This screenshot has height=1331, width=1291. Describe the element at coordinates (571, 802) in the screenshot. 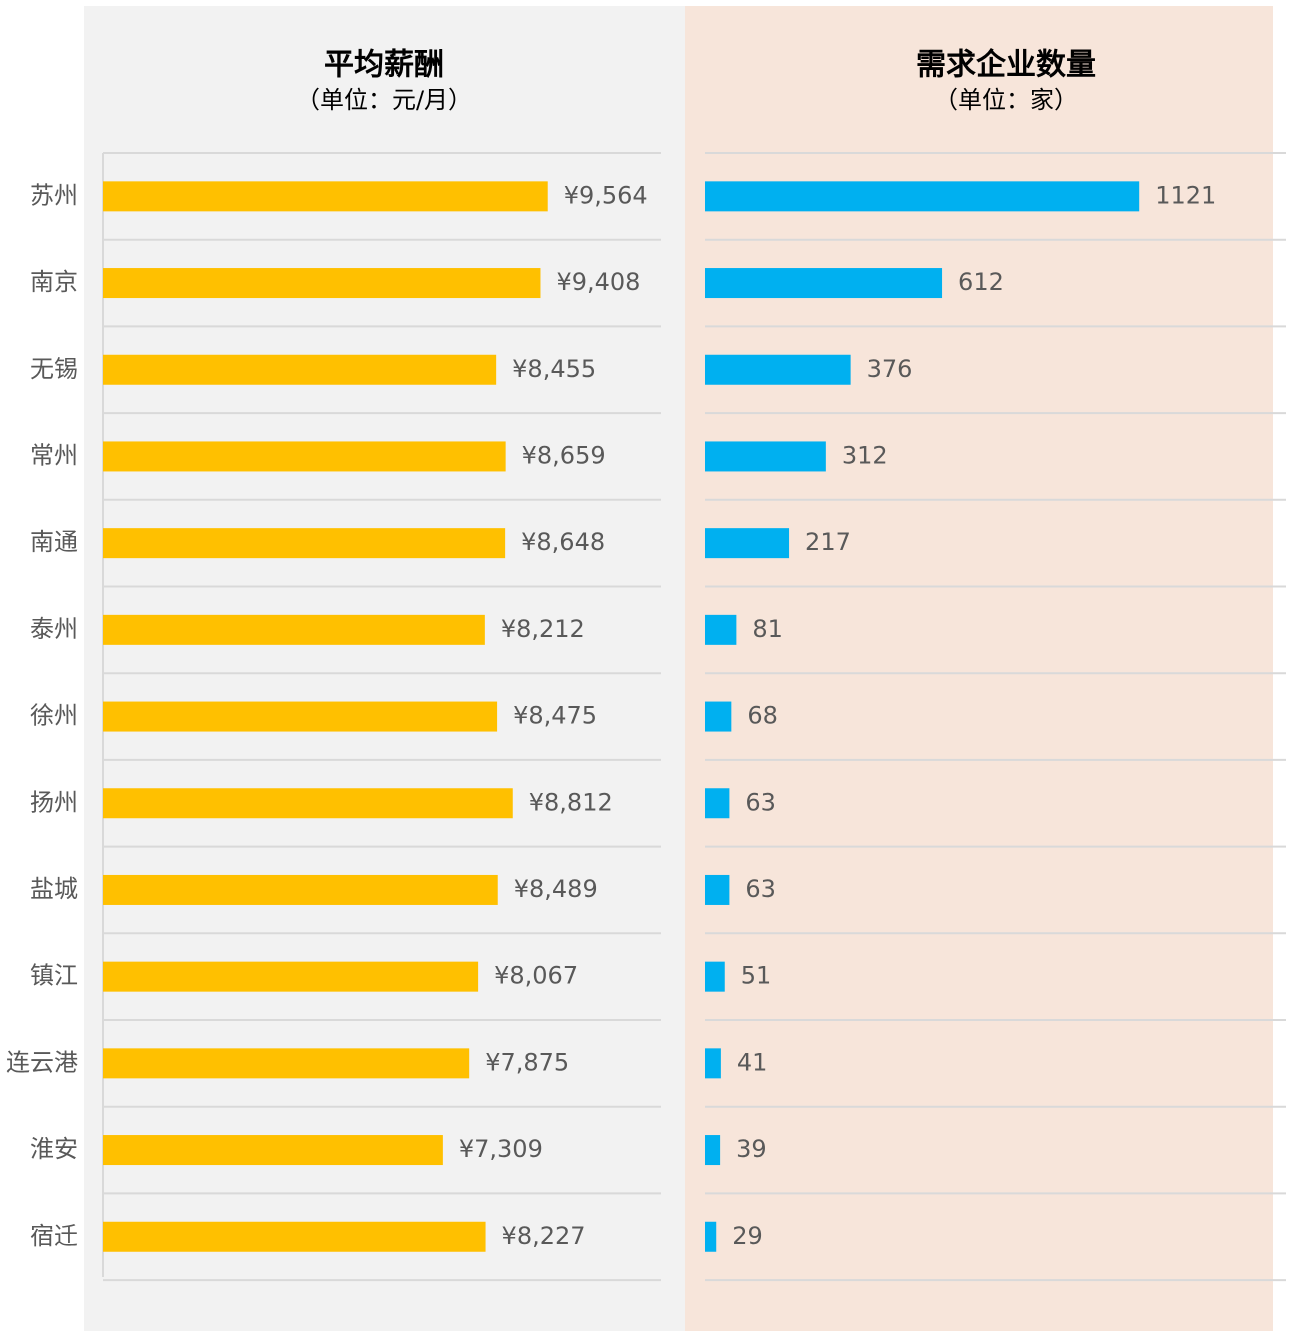

I see `value-label: ¥8,812` at that location.